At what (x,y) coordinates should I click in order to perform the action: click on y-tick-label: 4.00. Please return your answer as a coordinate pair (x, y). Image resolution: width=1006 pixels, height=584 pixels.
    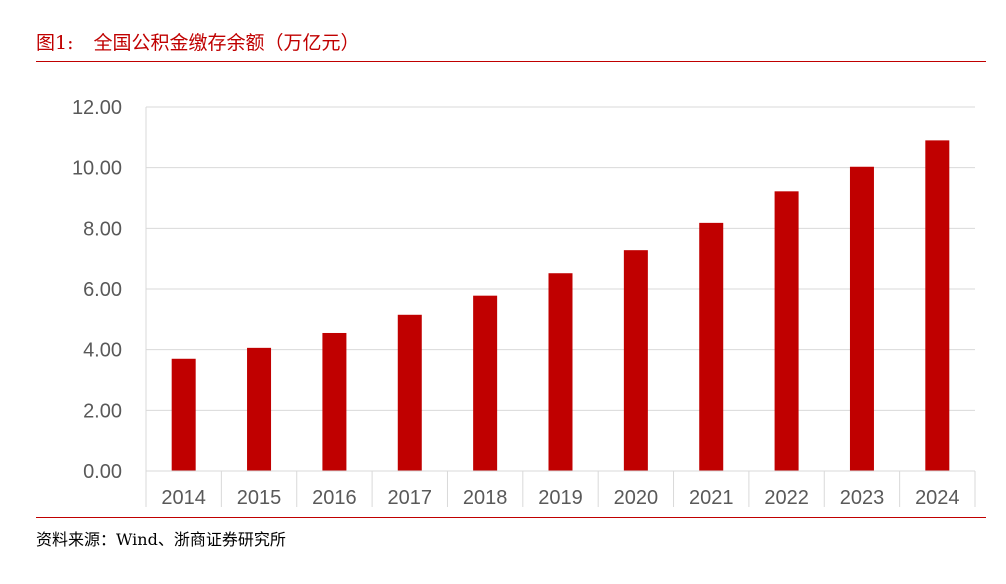
    Looking at the image, I should click on (102, 351).